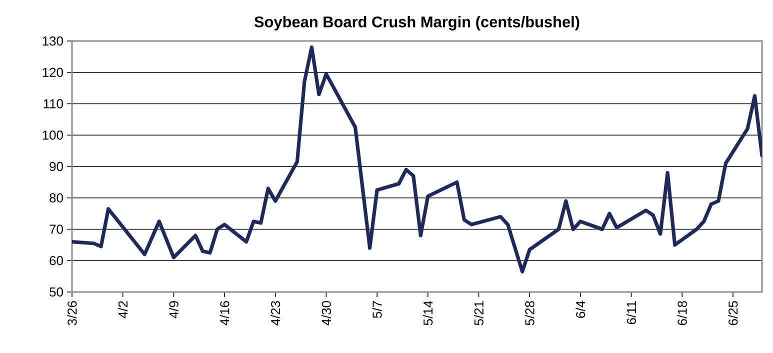 Image resolution: width=773 pixels, height=353 pixels. I want to click on x-tick-label: 4/9, so click(173, 309).